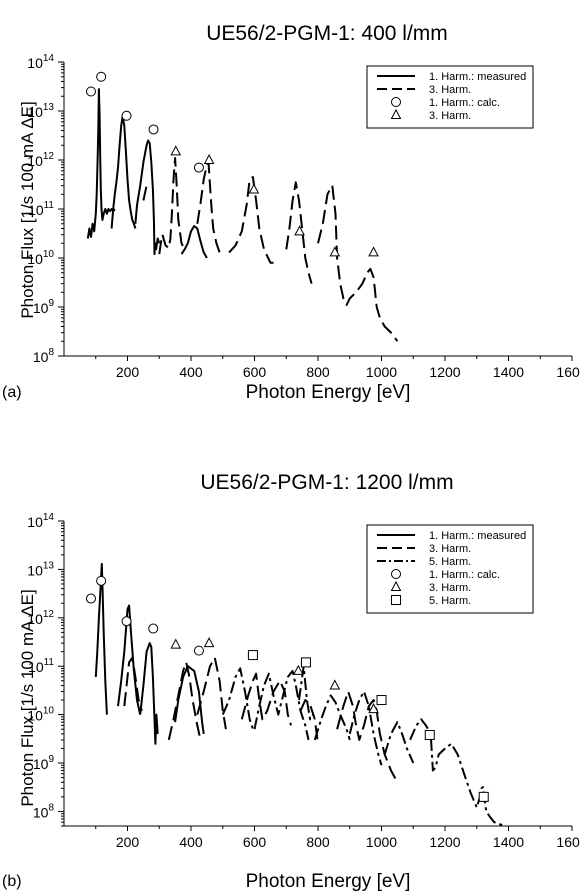 The width and height of the screenshot is (580, 893). What do you see at coordinates (327, 33) in the screenshot?
I see `chart-title-a: UE56/2-PGM-1: 400 l/mm` at bounding box center [327, 33].